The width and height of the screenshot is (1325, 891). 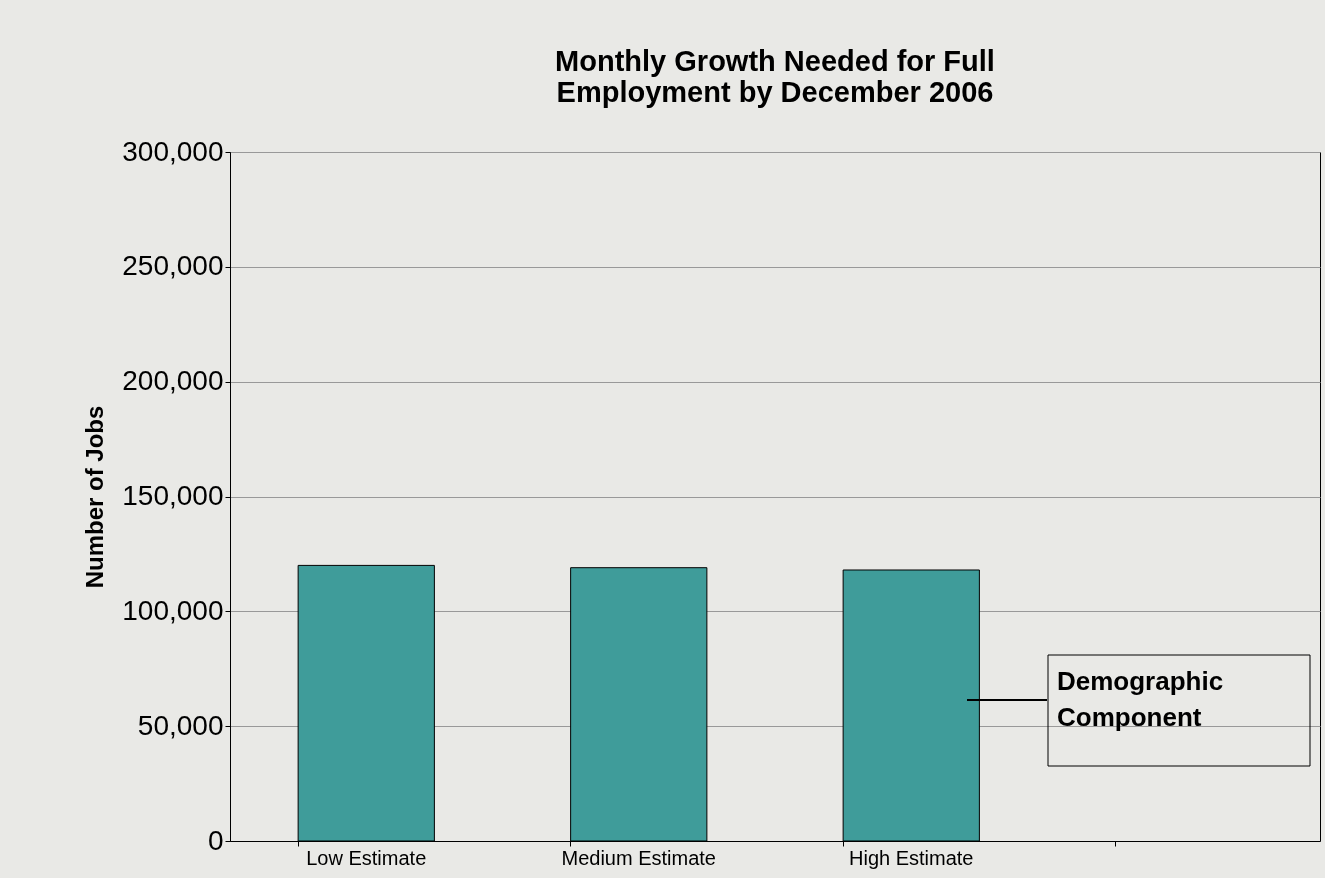 What do you see at coordinates (95, 497) in the screenshot?
I see `y-axis-title: Number of Jobs` at bounding box center [95, 497].